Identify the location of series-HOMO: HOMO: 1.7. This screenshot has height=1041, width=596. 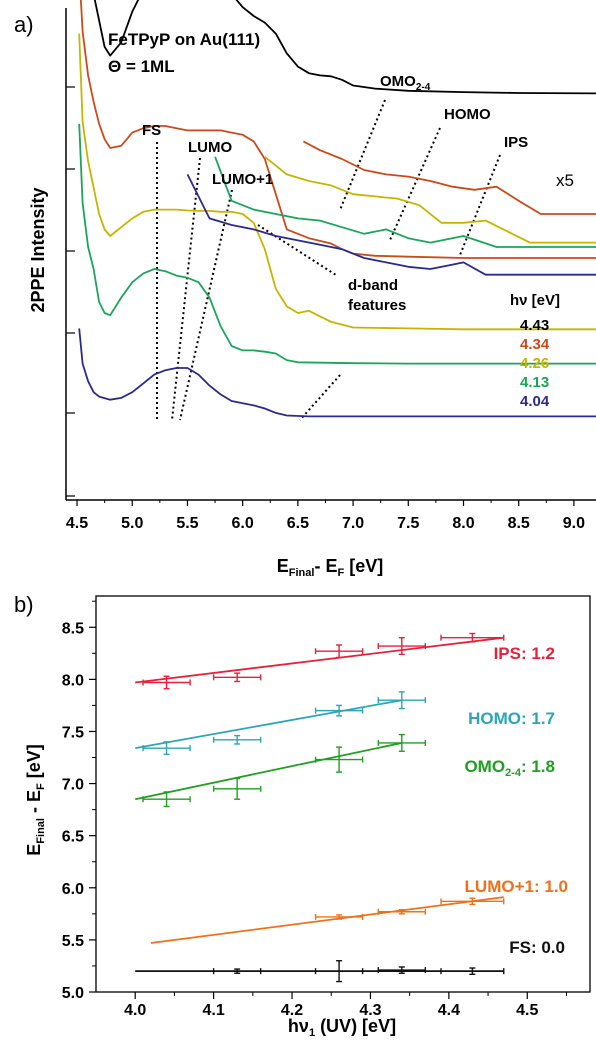
(345, 723).